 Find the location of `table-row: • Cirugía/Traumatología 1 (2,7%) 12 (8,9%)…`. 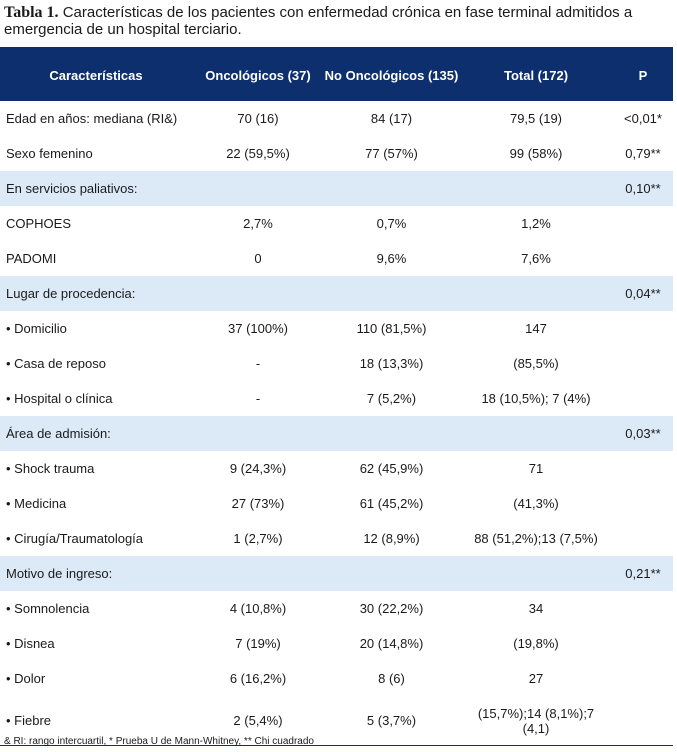

table-row: • Cirugía/Traumatología 1 (2,7%) 12 (8,9%)… is located at coordinates (336, 538).